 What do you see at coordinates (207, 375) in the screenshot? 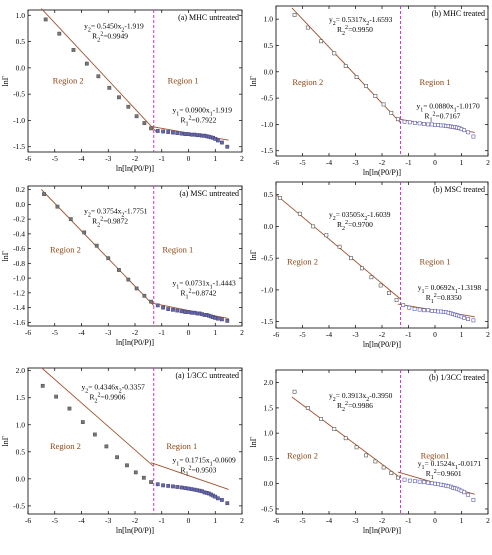
I see `panel-title: (a) 1/3CC untreated` at bounding box center [207, 375].